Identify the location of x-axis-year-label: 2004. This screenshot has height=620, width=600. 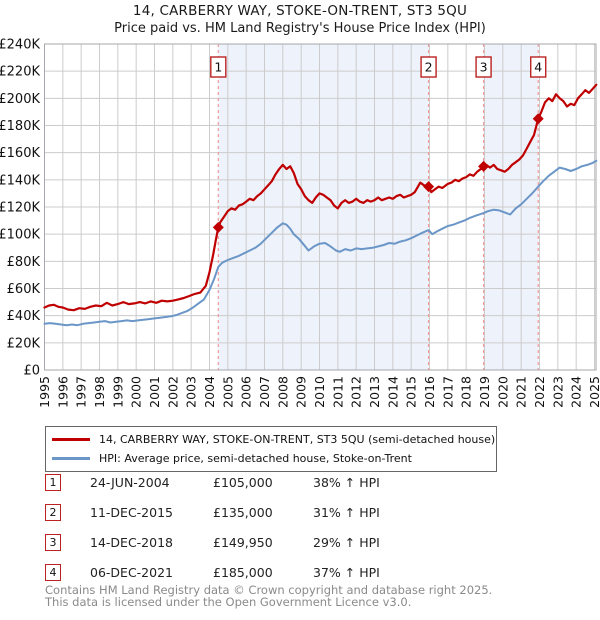
(209, 392).